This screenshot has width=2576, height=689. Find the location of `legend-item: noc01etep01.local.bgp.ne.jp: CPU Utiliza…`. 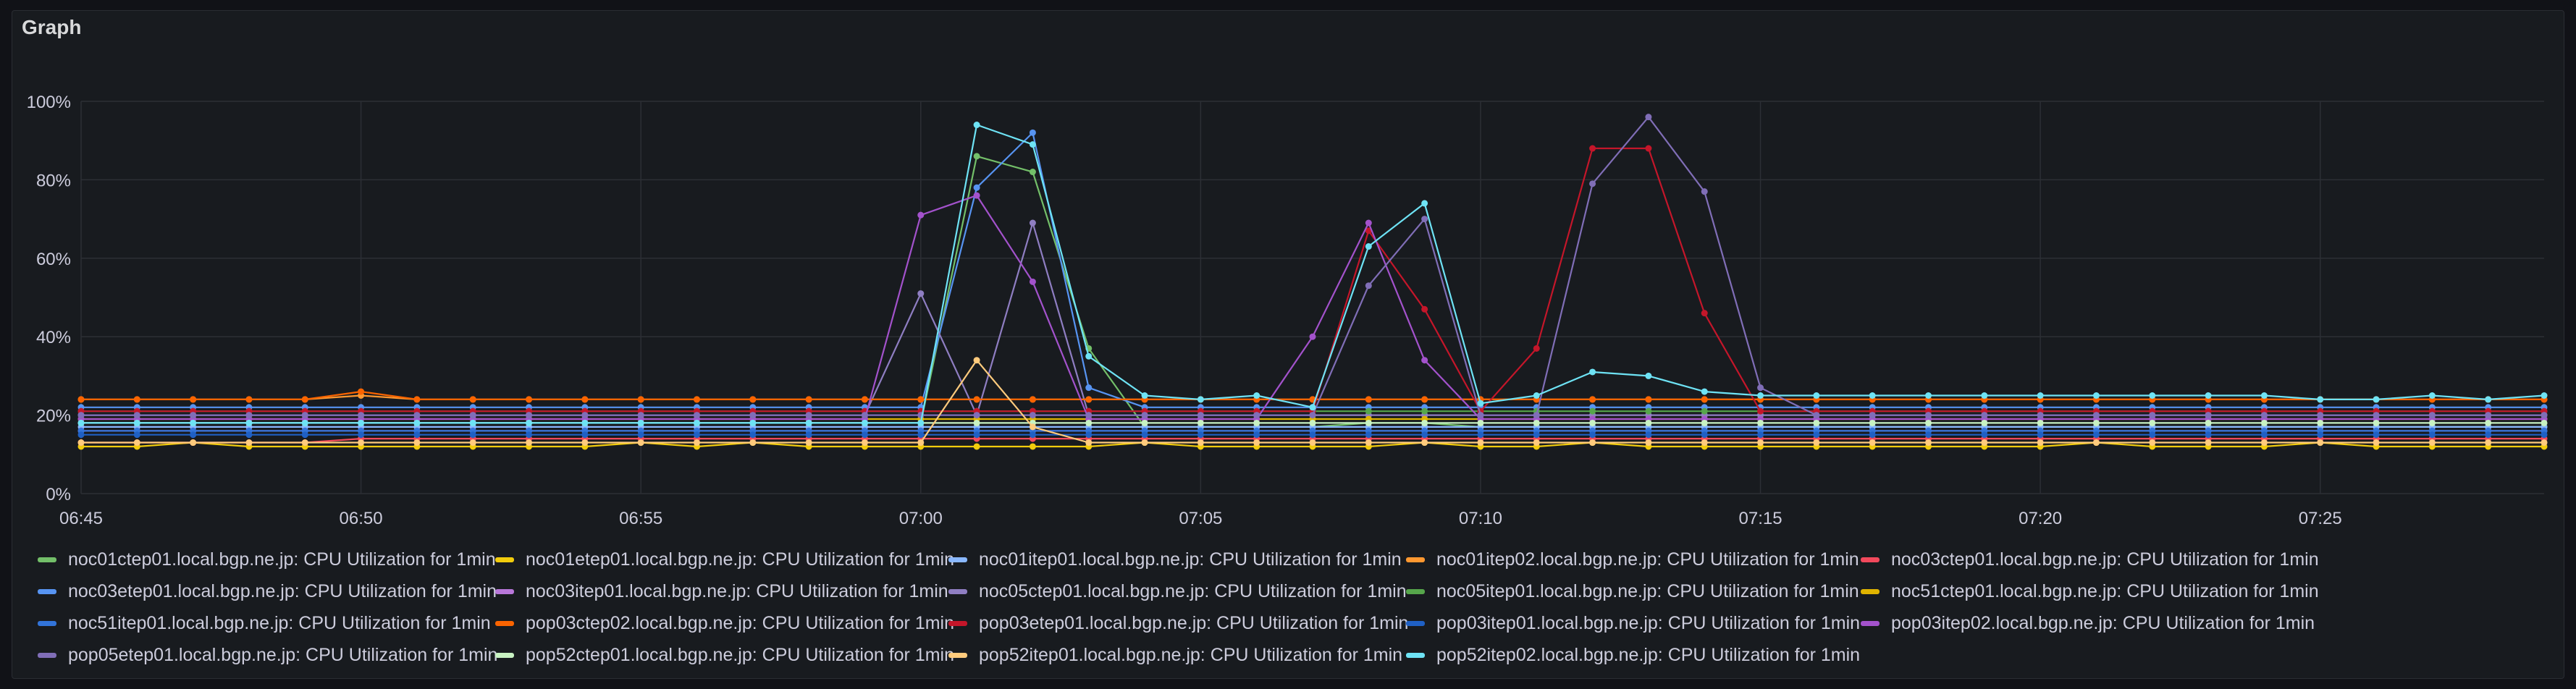

legend-item: noc01etep01.local.bgp.ne.jp: CPU Utiliza… is located at coordinates (724, 559).